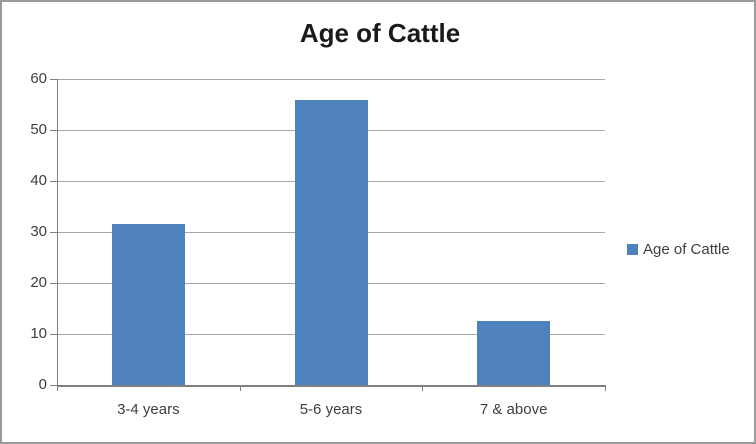  Describe the element at coordinates (38, 333) in the screenshot. I see `y-axis-label: 10` at that location.